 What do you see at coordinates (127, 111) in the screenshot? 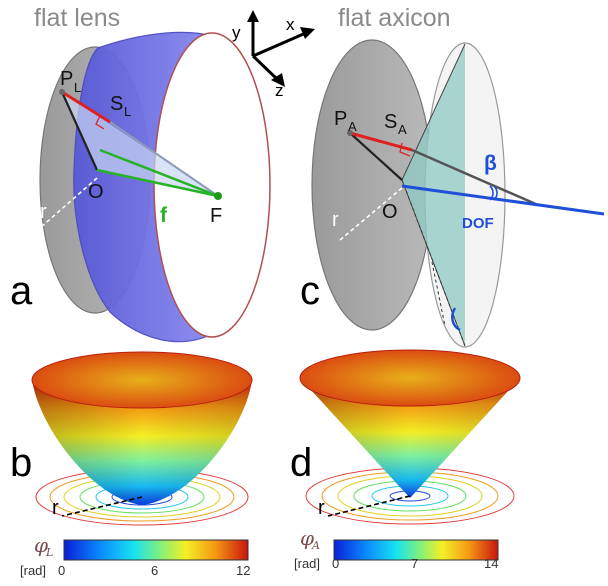
I see `lens-surface-subscript: L` at bounding box center [127, 111].